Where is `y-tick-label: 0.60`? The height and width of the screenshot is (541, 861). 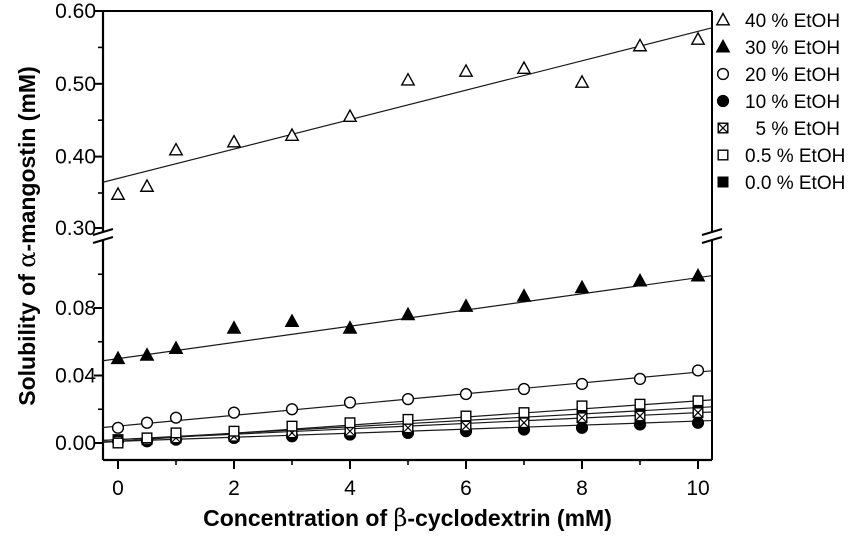
y-tick-label: 0.60 is located at coordinates (75, 11).